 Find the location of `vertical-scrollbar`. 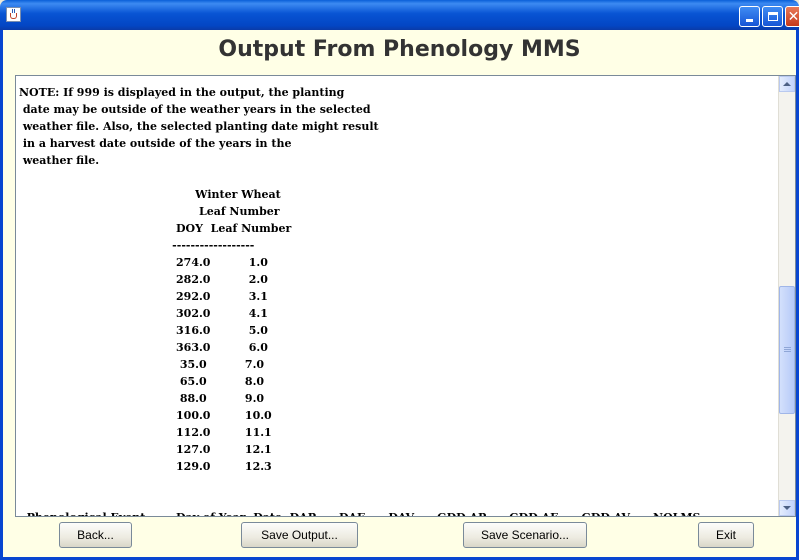

vertical-scrollbar is located at coordinates (786, 296).